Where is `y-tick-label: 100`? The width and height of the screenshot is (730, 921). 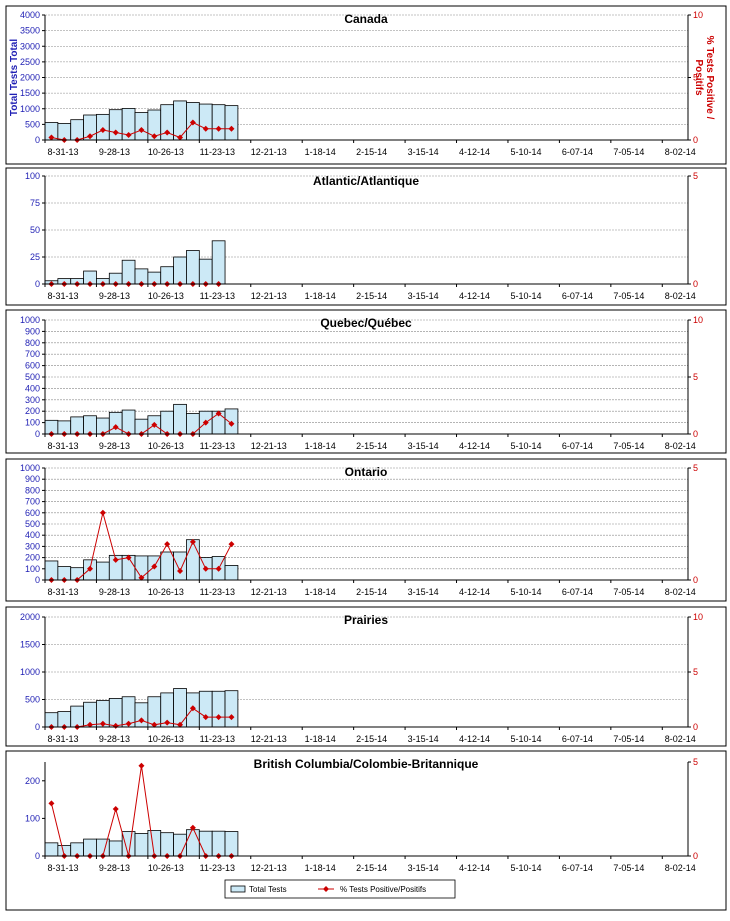 y-tick-label: 100 is located at coordinates (32, 818).